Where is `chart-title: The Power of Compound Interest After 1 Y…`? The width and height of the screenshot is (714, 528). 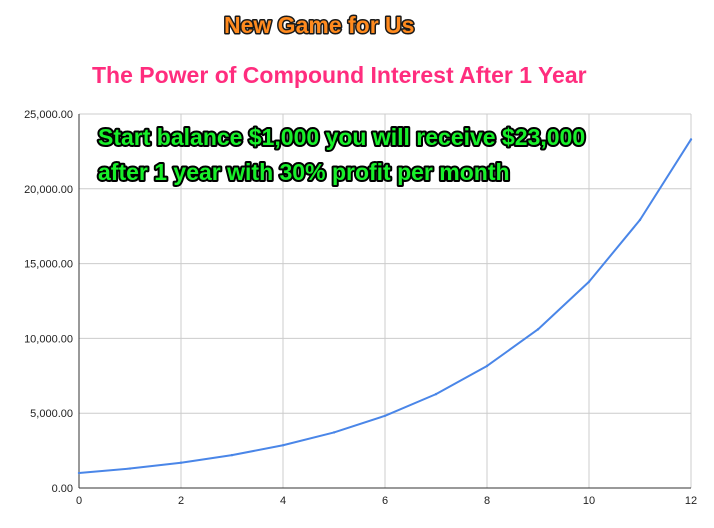
chart-title: The Power of Compound Interest After 1 Y… is located at coordinates (339, 75).